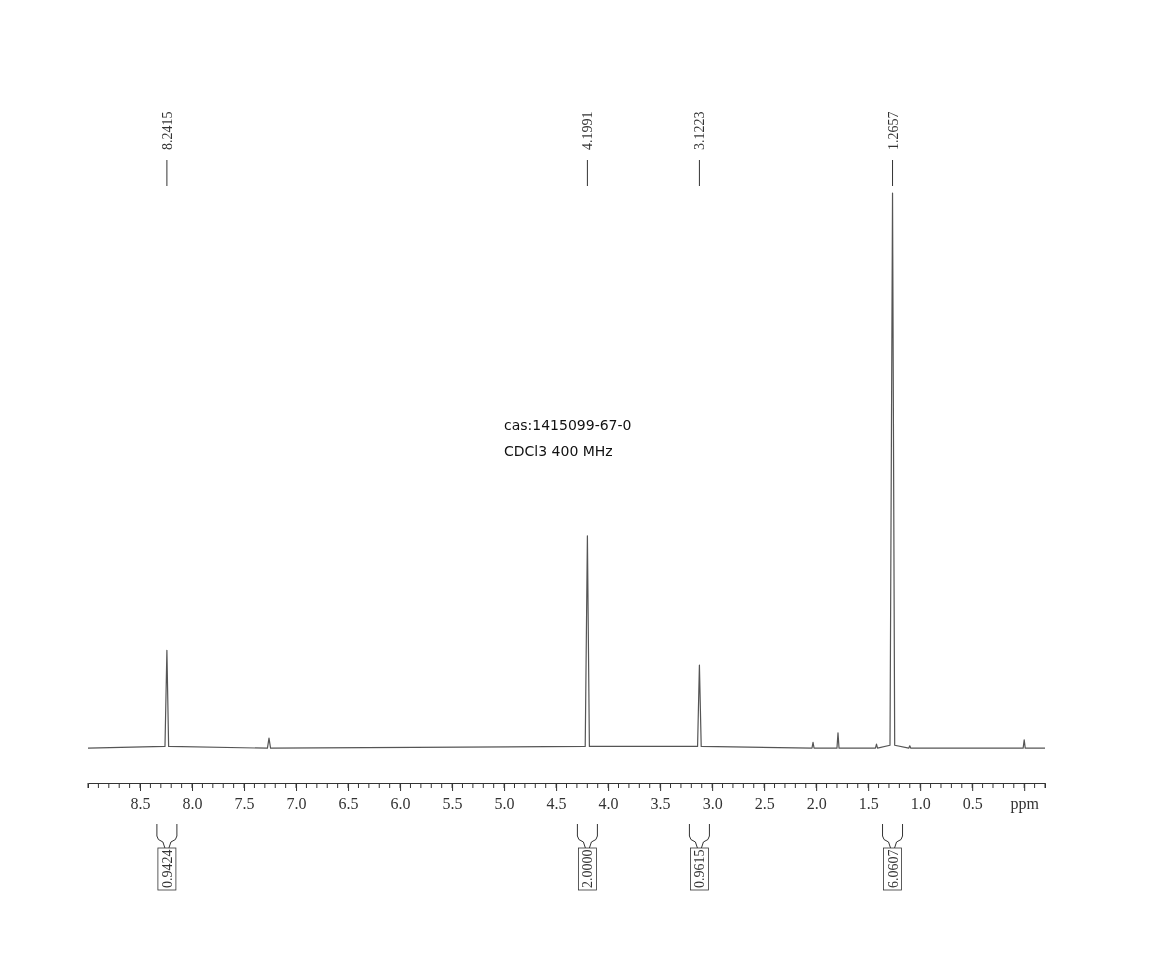 This screenshot has width=1165, height=953. Describe the element at coordinates (608, 803) in the screenshot. I see `x-tick-label: 4.0` at that location.